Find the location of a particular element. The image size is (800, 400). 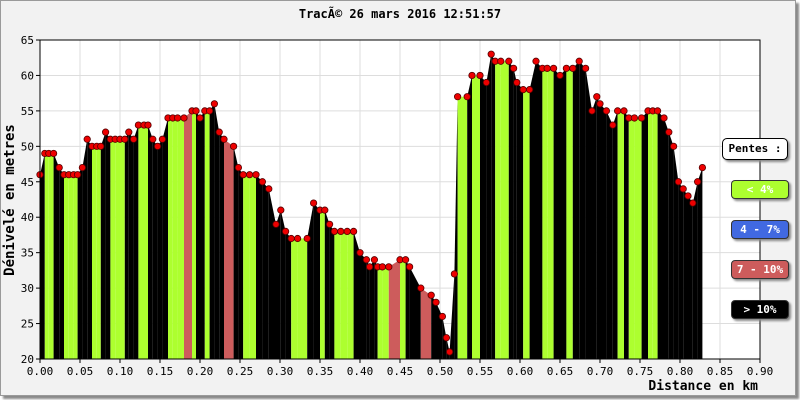

x-tick-label: 0.05 is located at coordinates (80, 371).